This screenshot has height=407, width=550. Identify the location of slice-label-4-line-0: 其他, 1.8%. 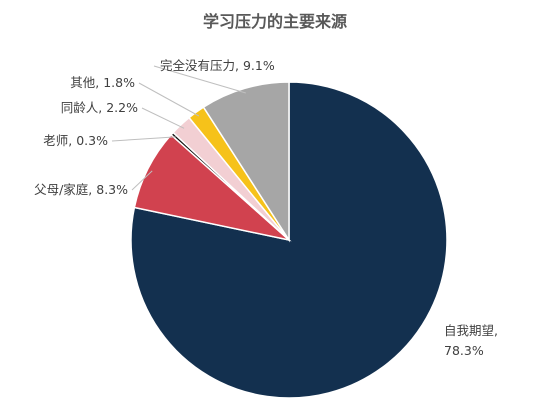
(102, 82).